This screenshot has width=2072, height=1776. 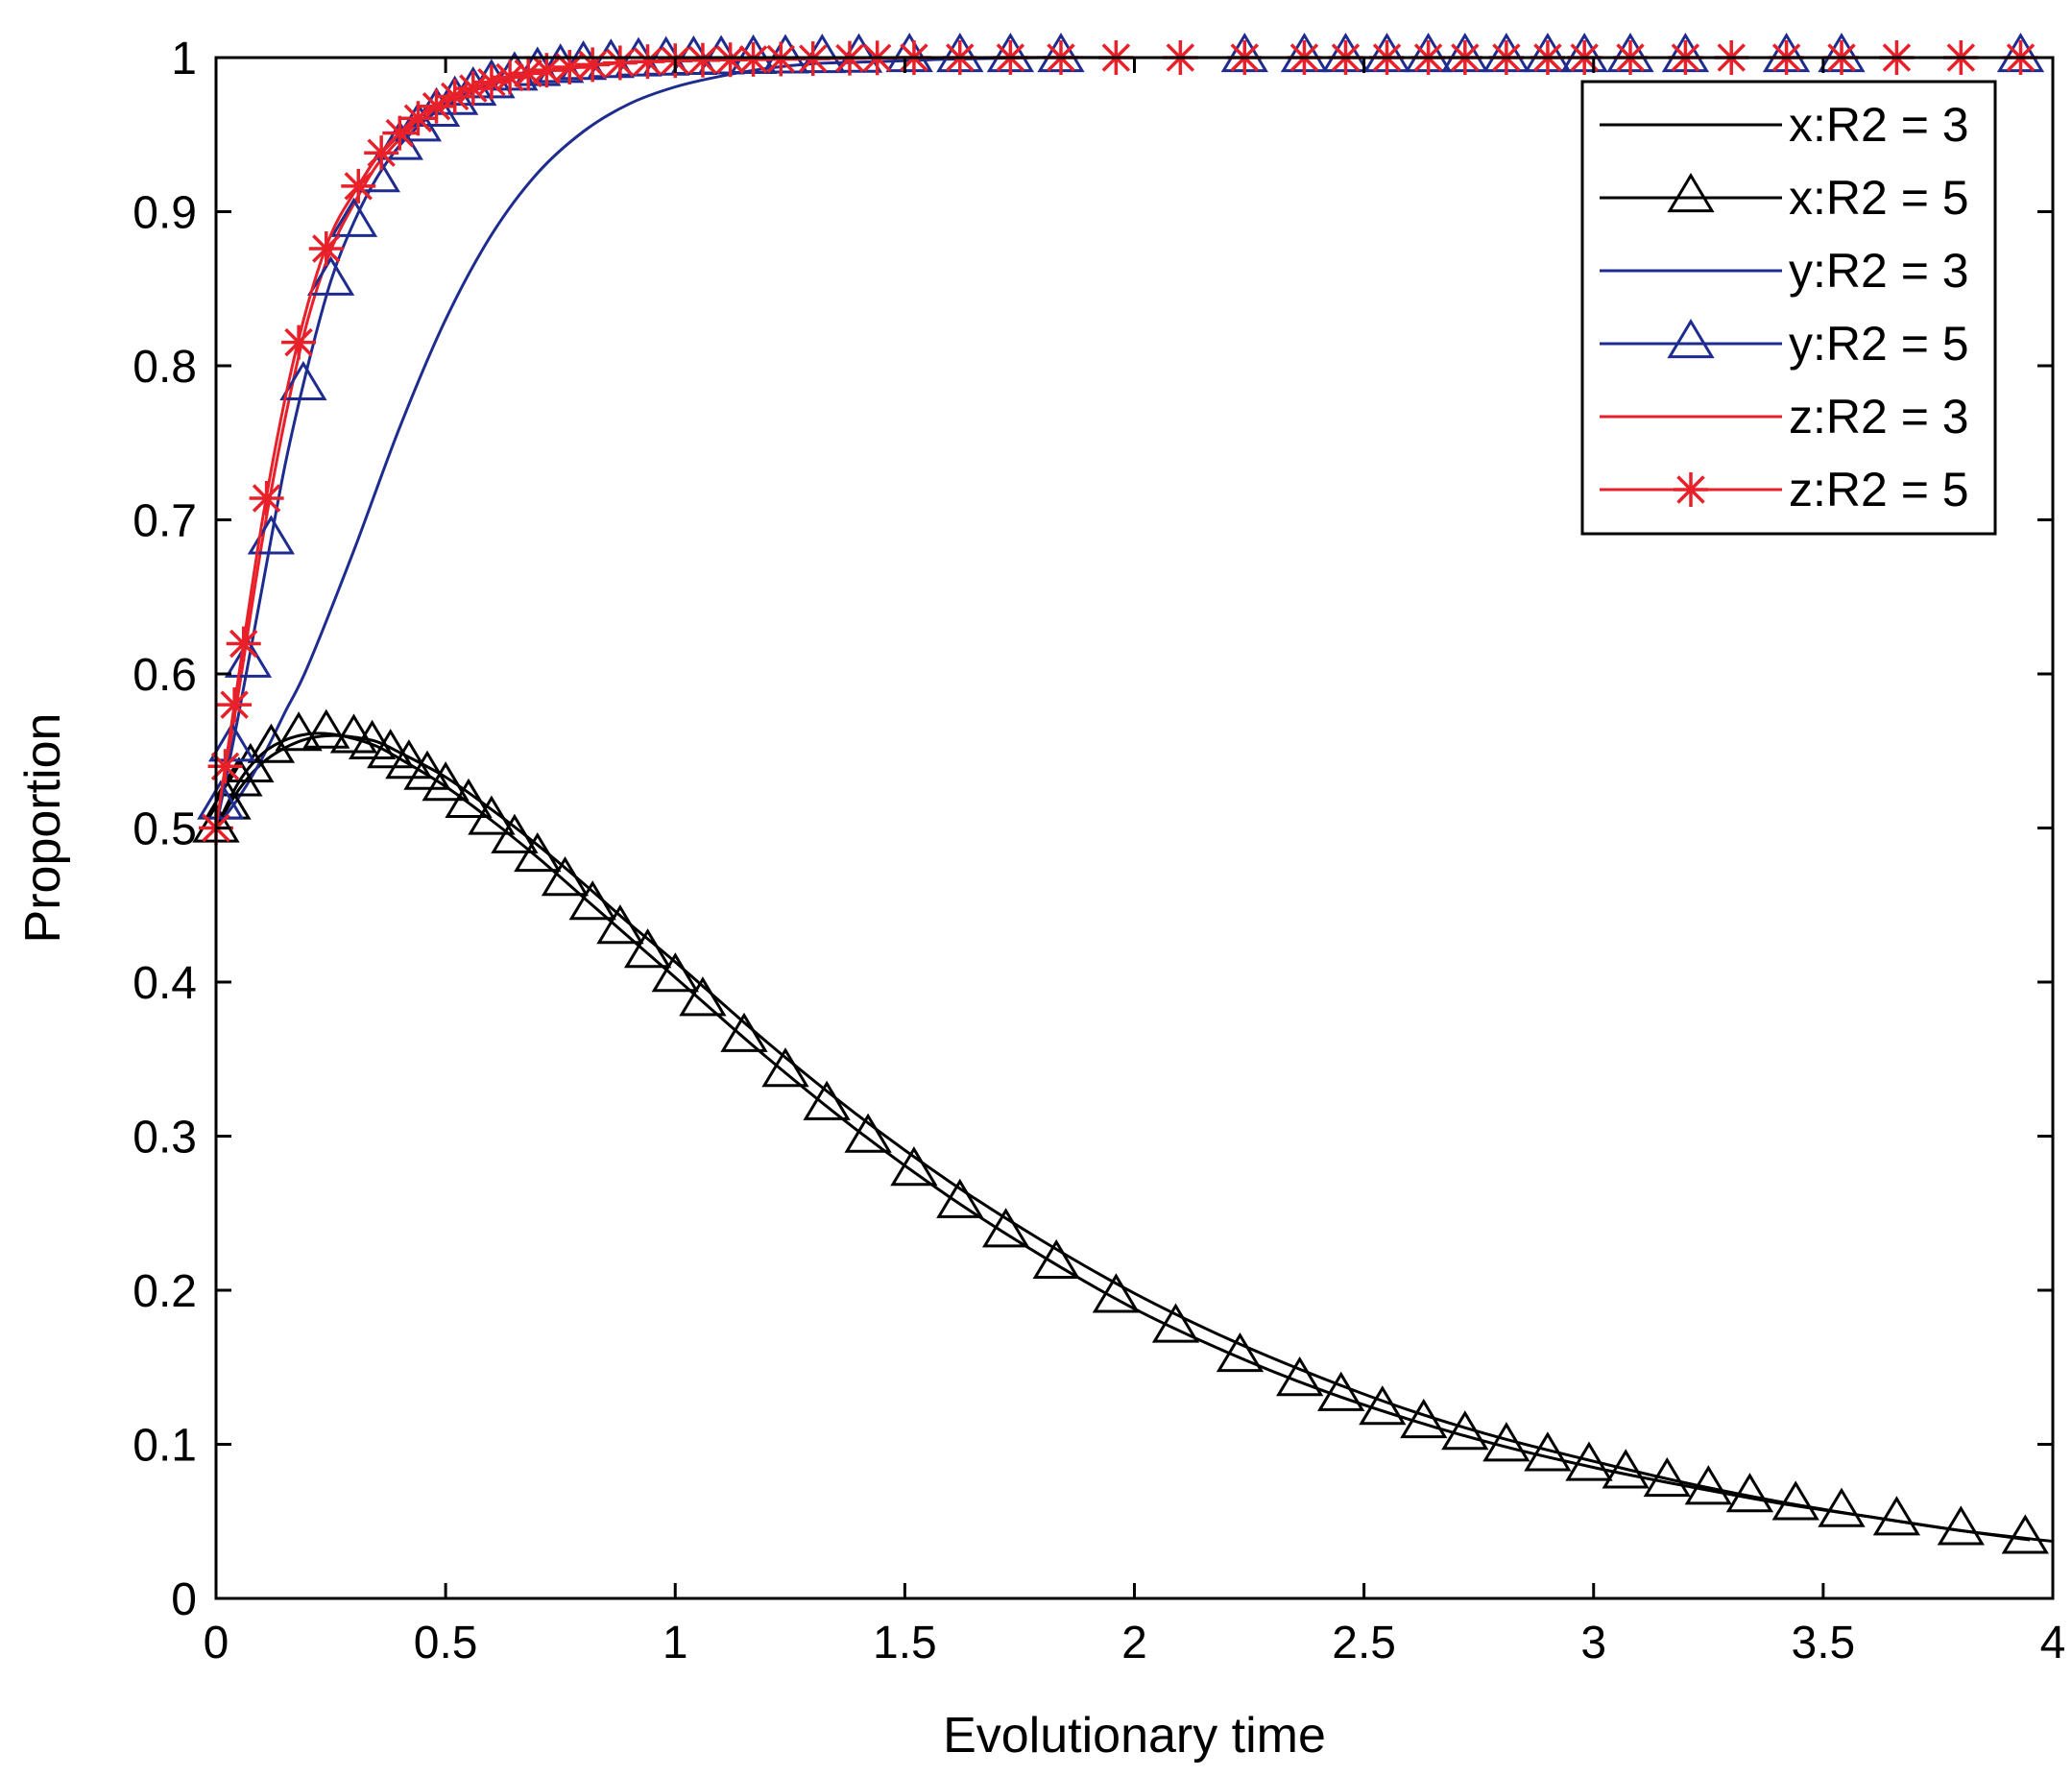 I want to click on x-tick-label: 0.5, so click(x=446, y=1643).